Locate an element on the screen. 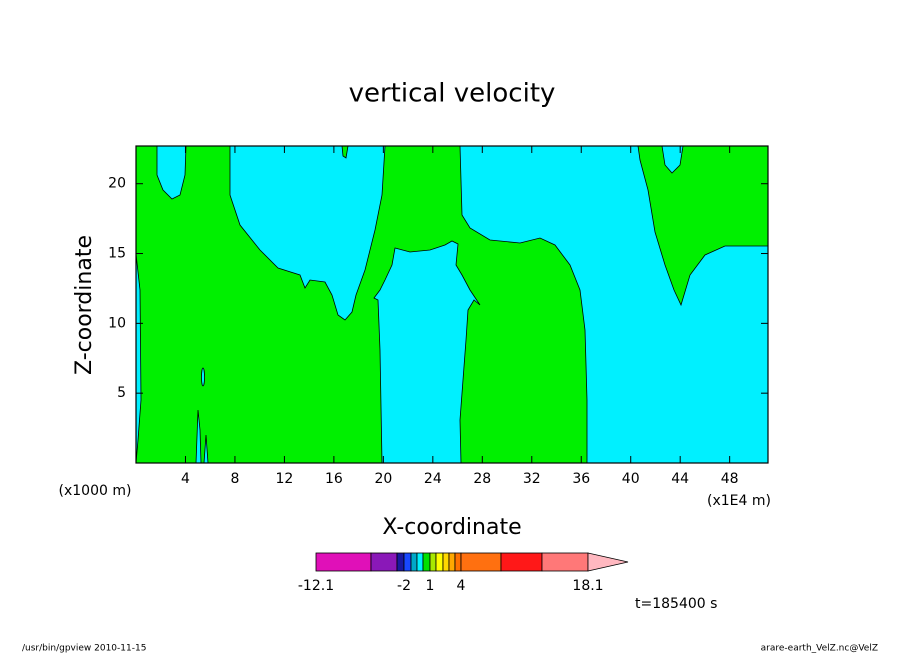 Image resolution: width=904 pixels, height=654 pixels. footer-left: /usr/bin/gpview 2010-11-15 is located at coordinates (84, 649).